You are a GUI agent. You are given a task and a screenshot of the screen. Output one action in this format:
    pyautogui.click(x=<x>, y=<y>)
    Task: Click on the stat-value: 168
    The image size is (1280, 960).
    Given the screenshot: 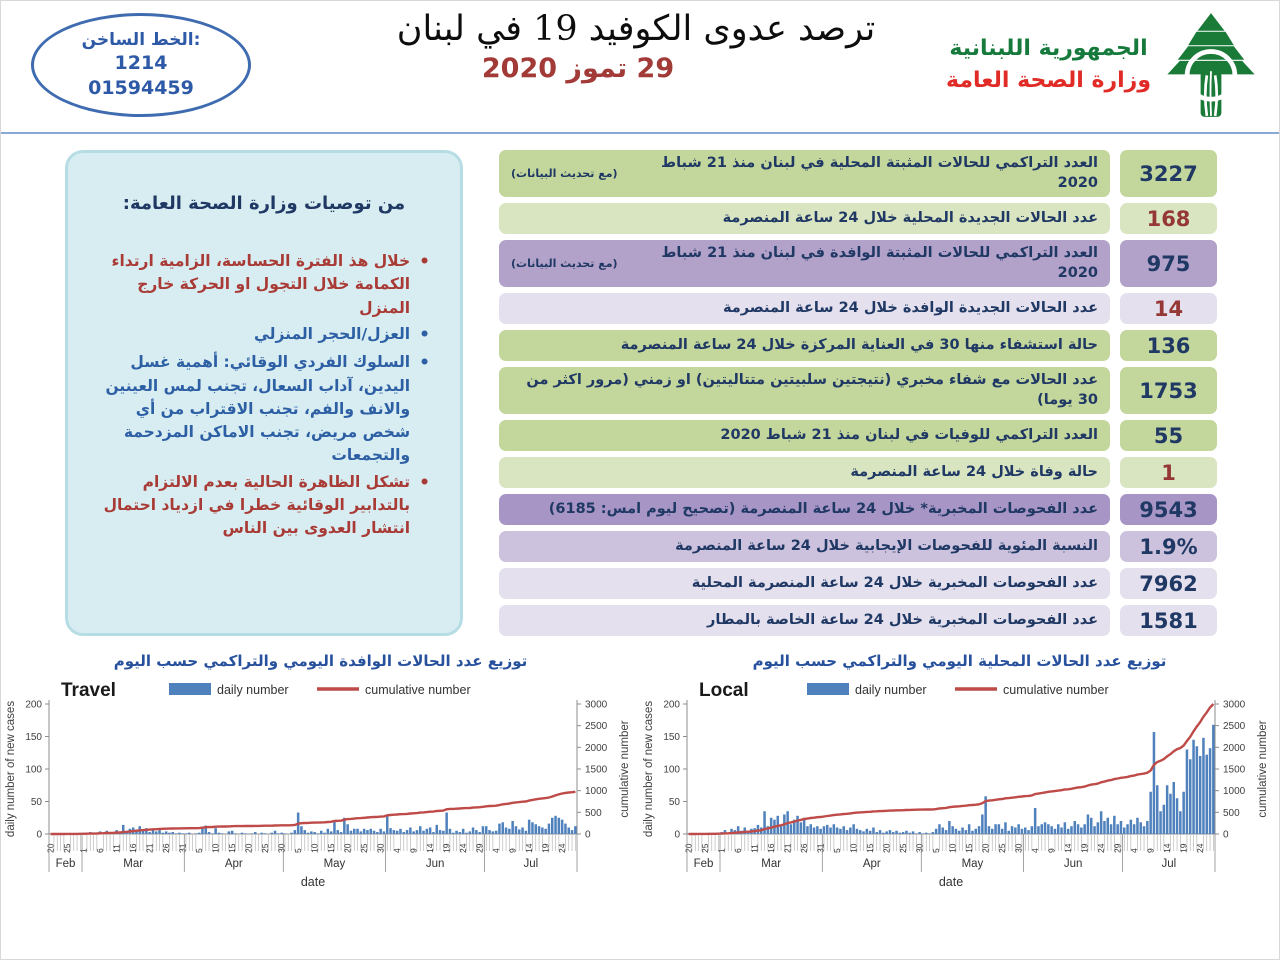 What is the action you would take?
    pyautogui.click(x=1168, y=219)
    